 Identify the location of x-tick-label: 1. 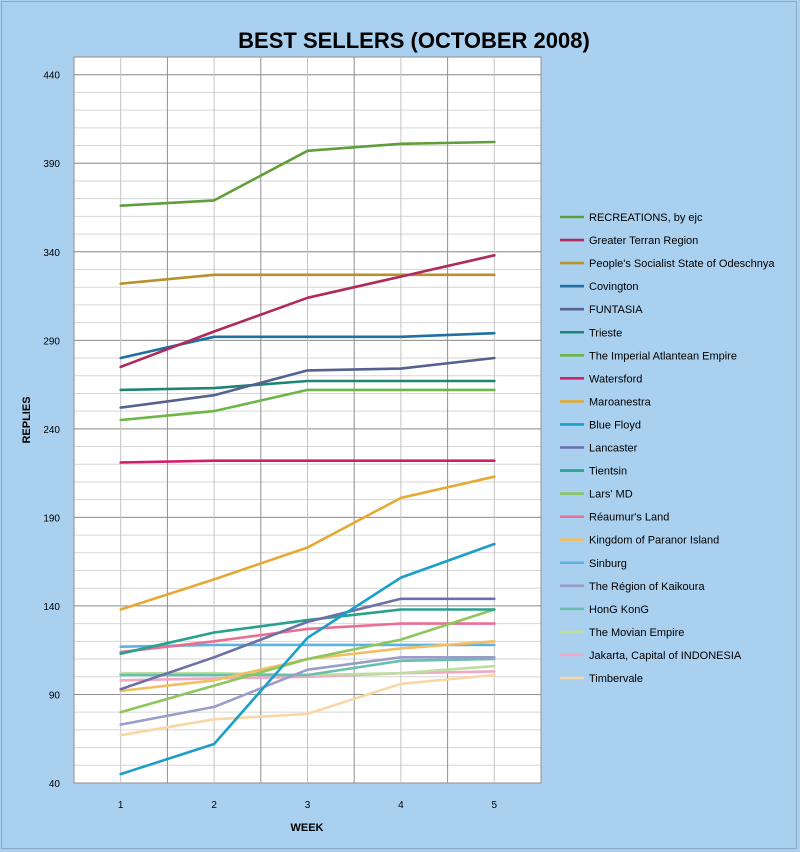
(121, 805).